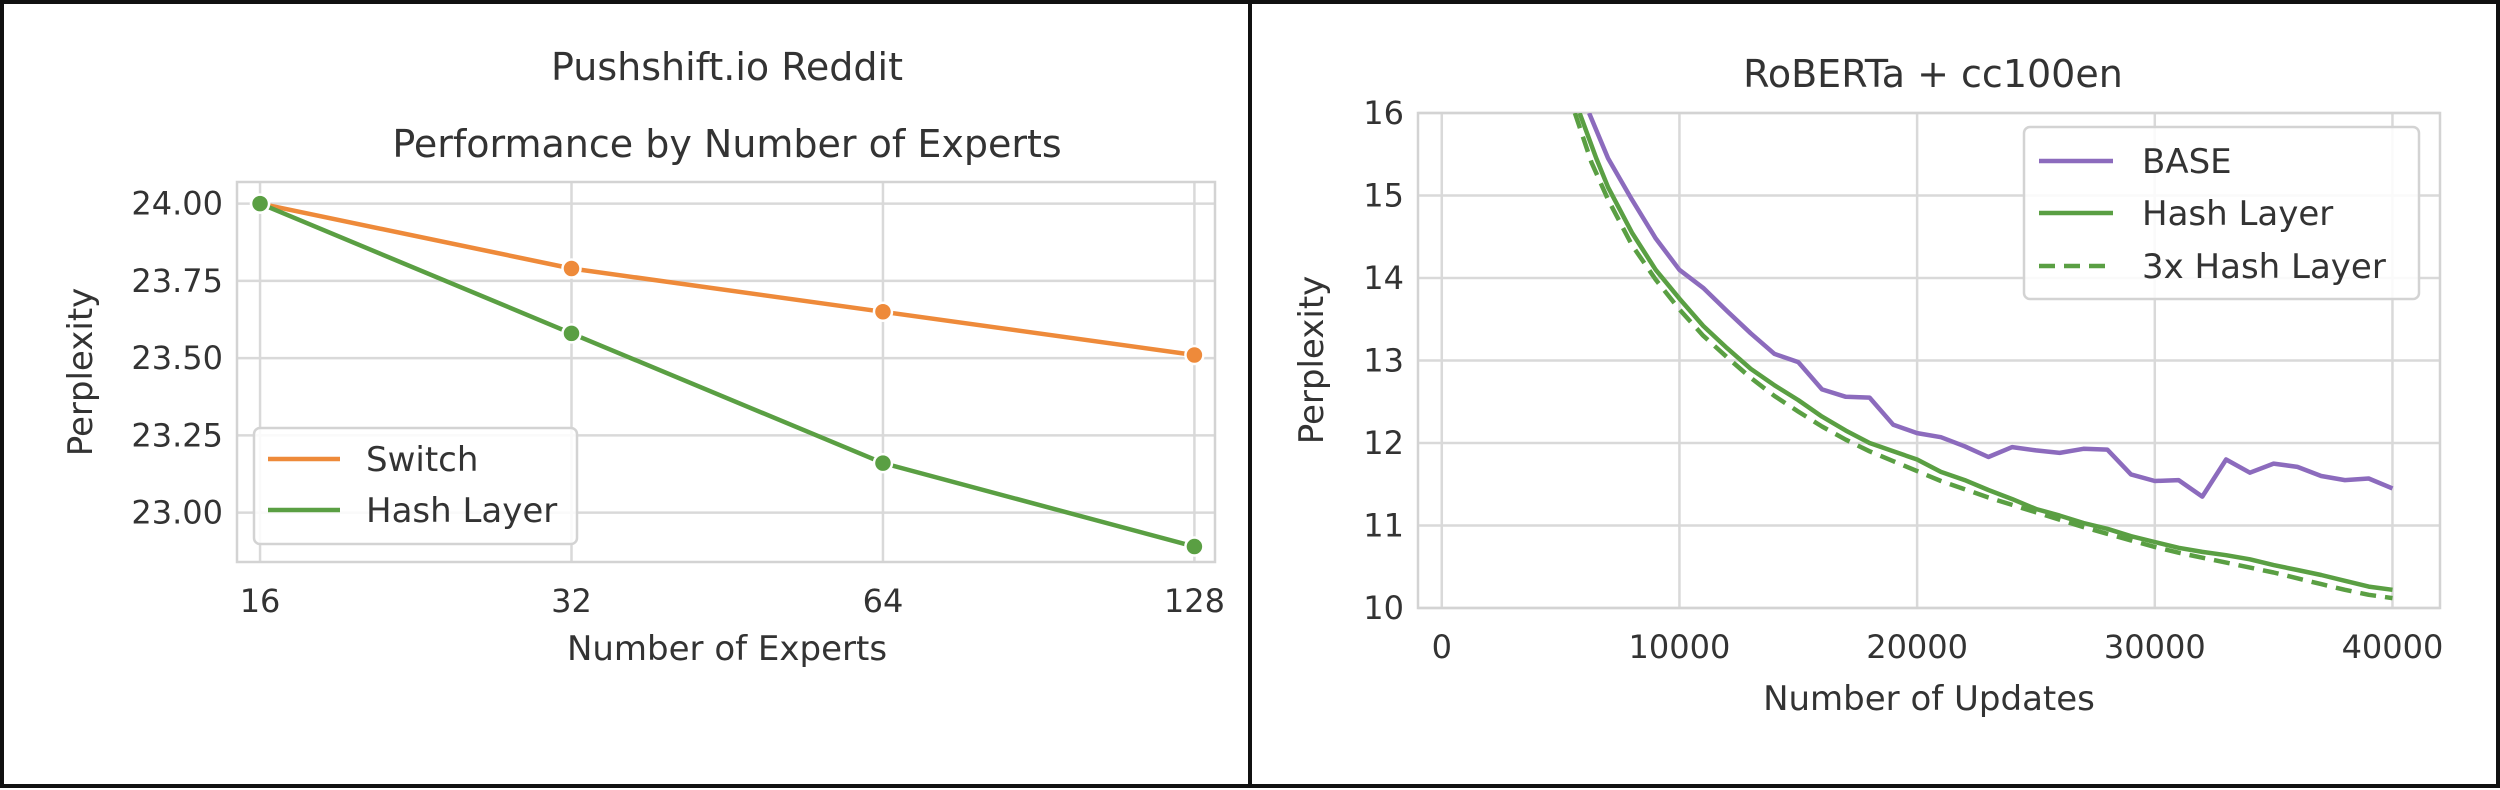 Image resolution: width=2500 pixels, height=790 pixels. Describe the element at coordinates (260, 601) in the screenshot. I see `x-tick-label: 16` at that location.